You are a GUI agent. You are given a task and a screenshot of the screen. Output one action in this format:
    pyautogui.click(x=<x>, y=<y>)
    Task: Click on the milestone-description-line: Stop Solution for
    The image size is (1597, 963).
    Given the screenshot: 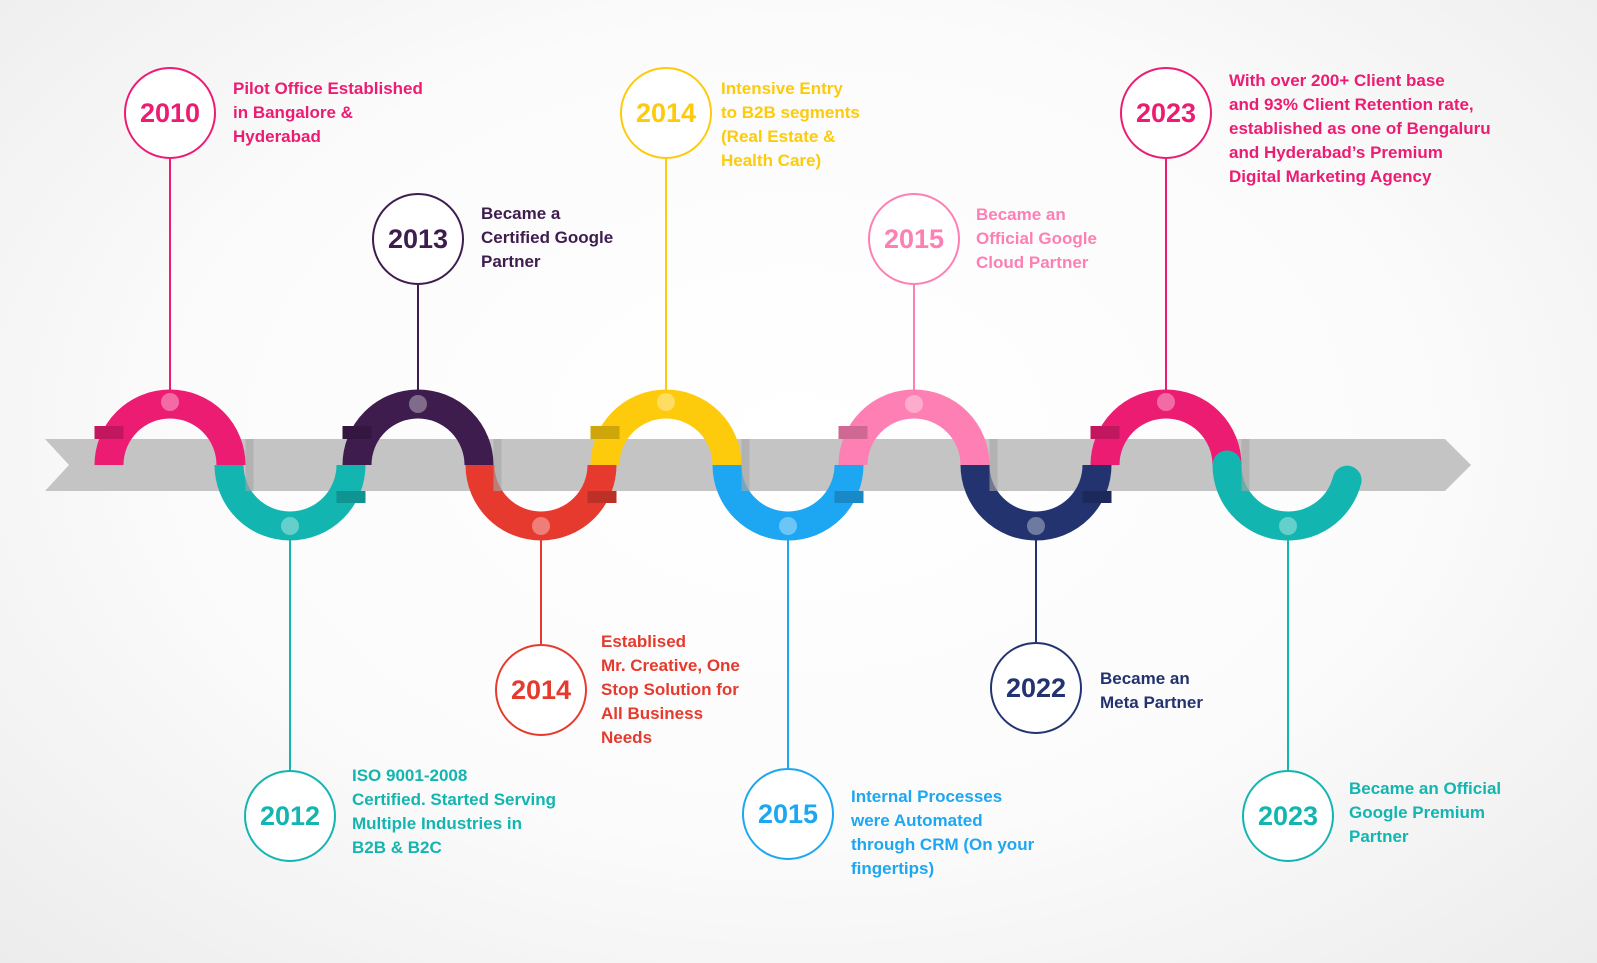 What is the action you would take?
    pyautogui.click(x=670, y=689)
    